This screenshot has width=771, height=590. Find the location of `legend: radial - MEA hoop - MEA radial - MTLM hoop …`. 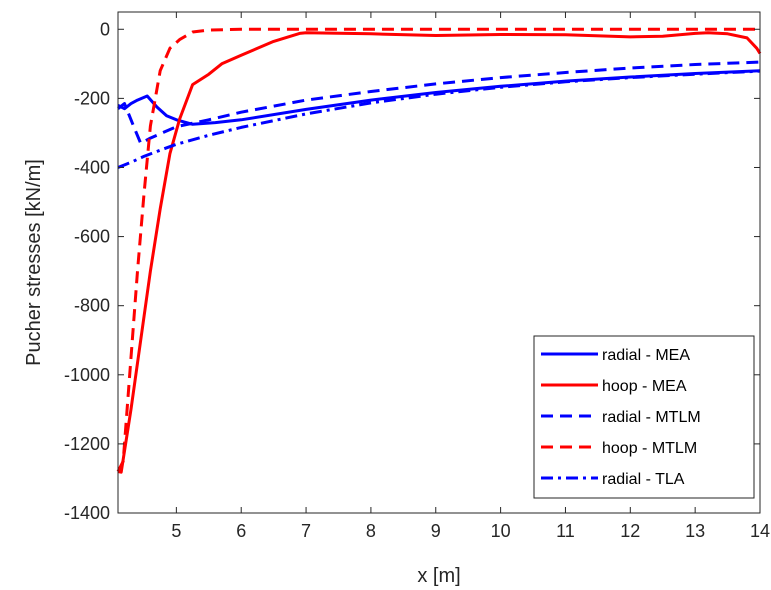

legend: radial - MEA hoop - MEA radial - MTLM hoop … is located at coordinates (644, 417).